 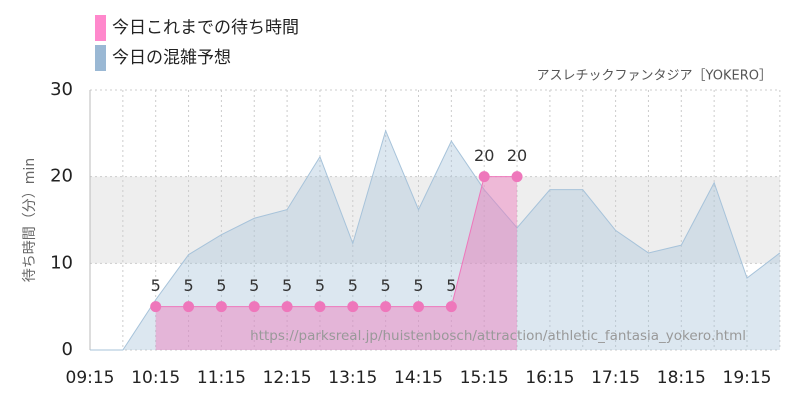 What do you see at coordinates (484, 378) in the screenshot?
I see `x-tick-label: 15:15` at bounding box center [484, 378].